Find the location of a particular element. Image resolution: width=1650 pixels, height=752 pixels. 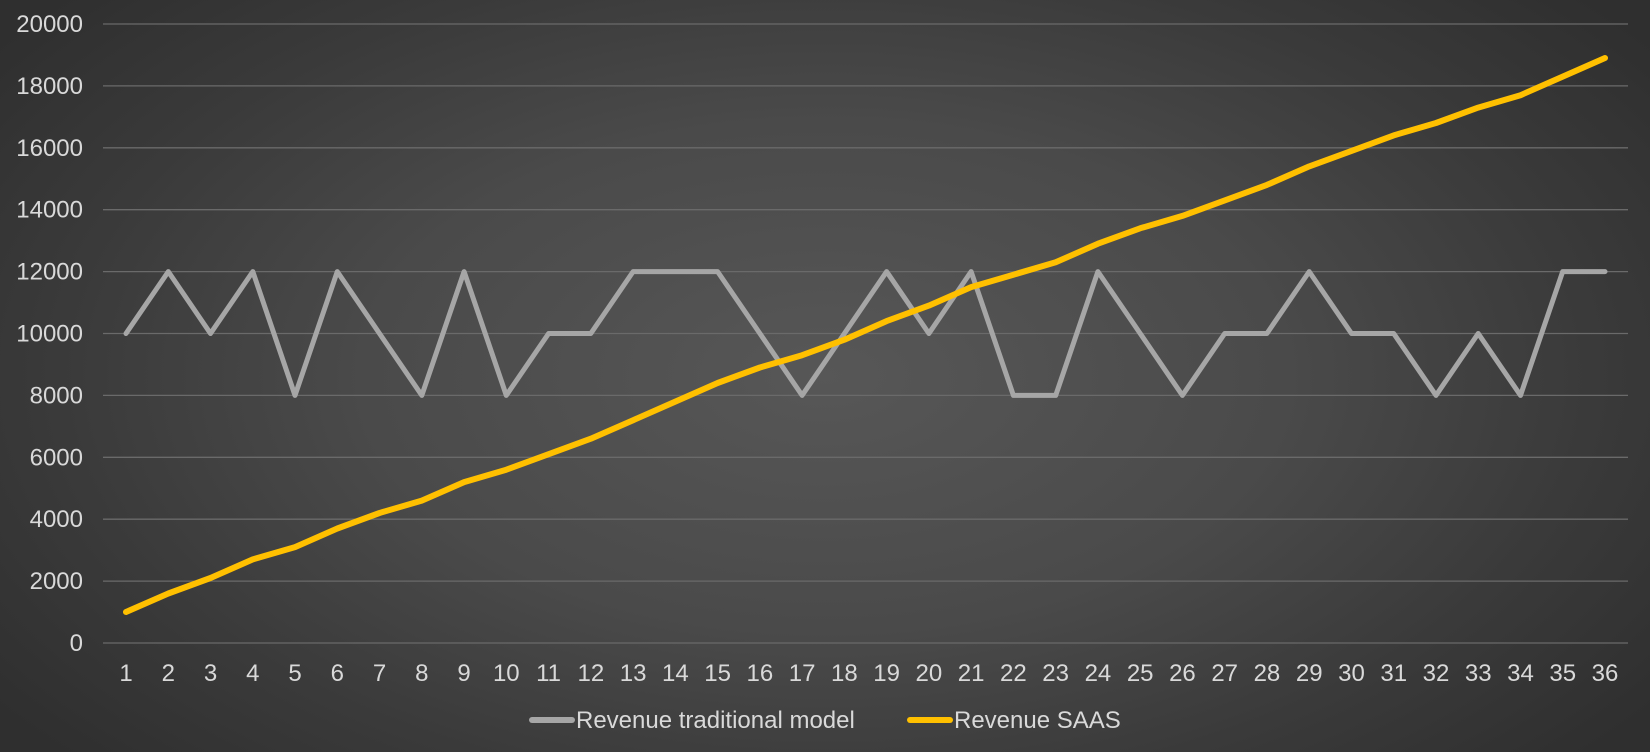

y-tick-label: 2000 is located at coordinates (56, 581).